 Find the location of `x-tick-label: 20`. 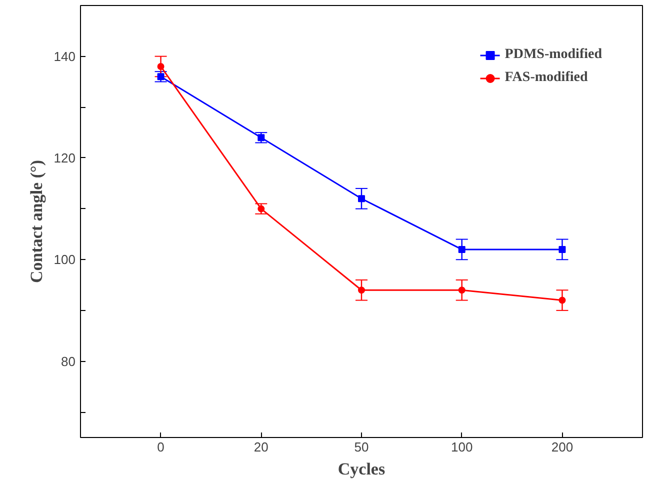

x-tick-label: 20 is located at coordinates (261, 447).